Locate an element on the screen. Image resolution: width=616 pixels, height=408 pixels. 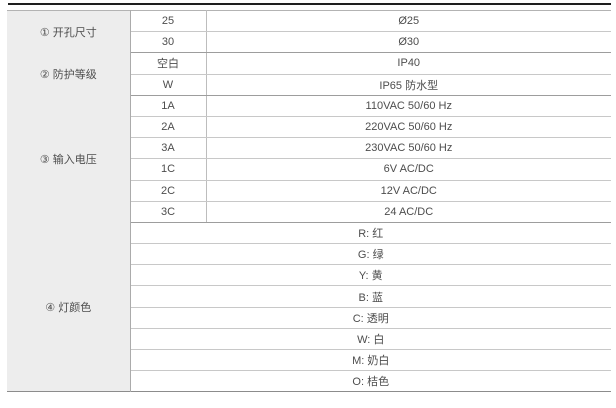
table-row: 2C 12V AC/DC is located at coordinates (309, 191).